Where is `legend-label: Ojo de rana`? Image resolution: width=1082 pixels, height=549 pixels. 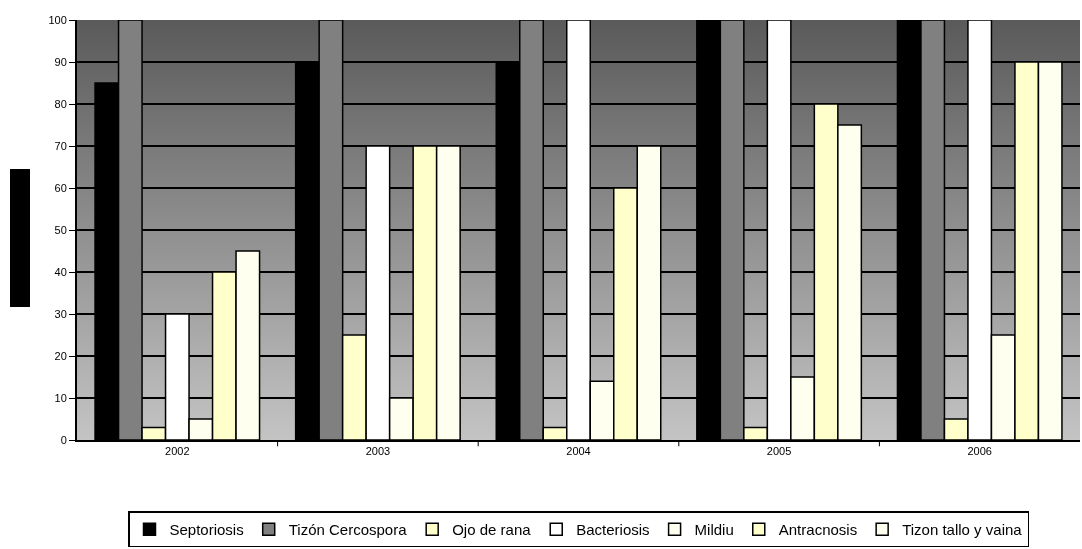
legend-label: Ojo de rana is located at coordinates (492, 529).